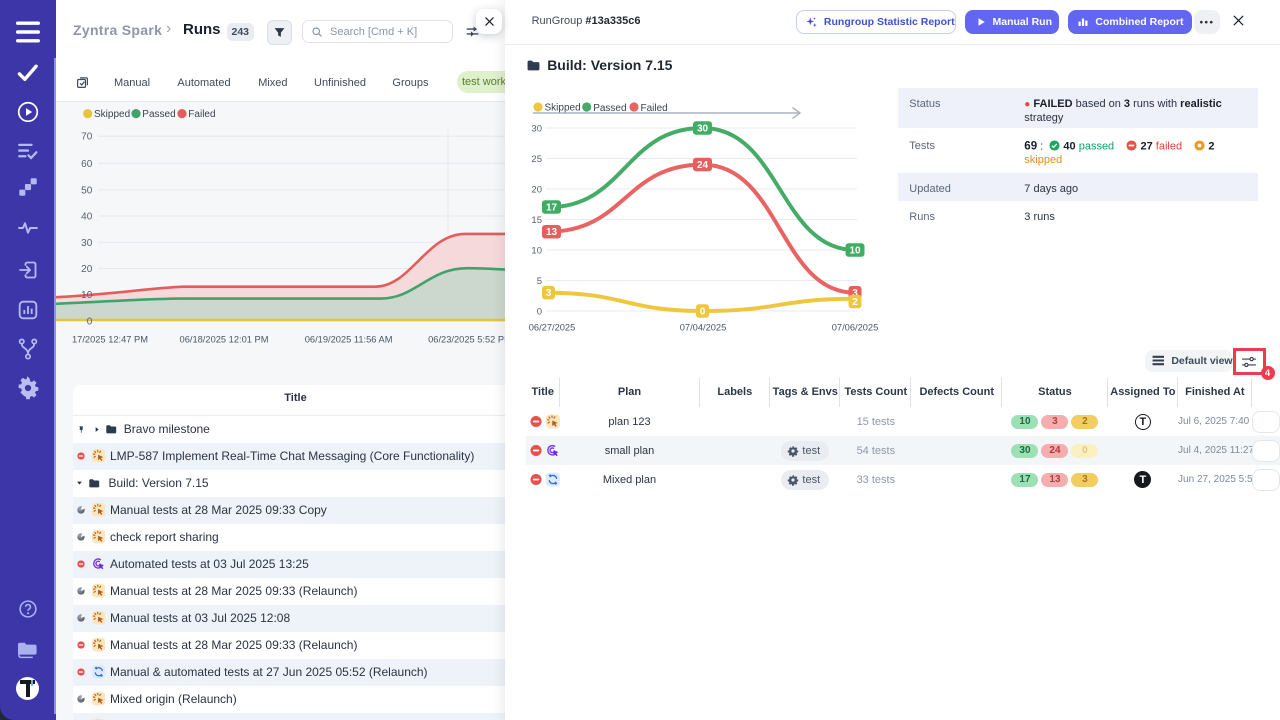  I want to click on svg-text: 70, so click(87, 137).